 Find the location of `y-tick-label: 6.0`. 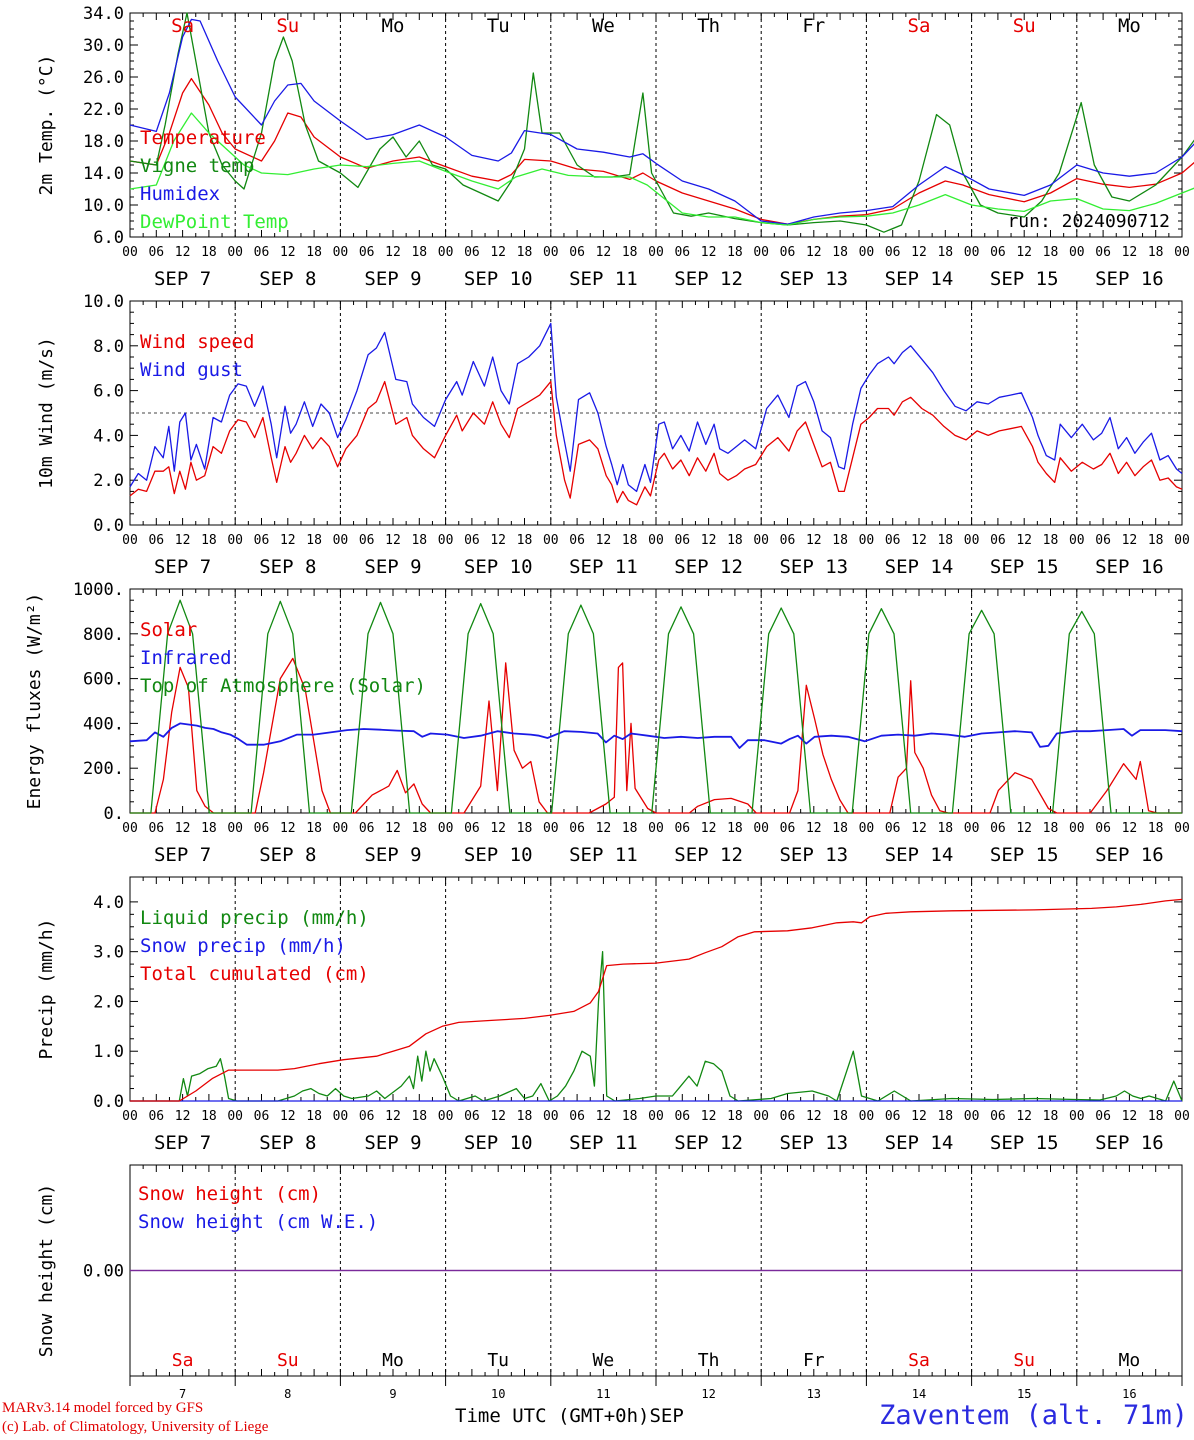

y-tick-label: 6.0 is located at coordinates (108, 238).